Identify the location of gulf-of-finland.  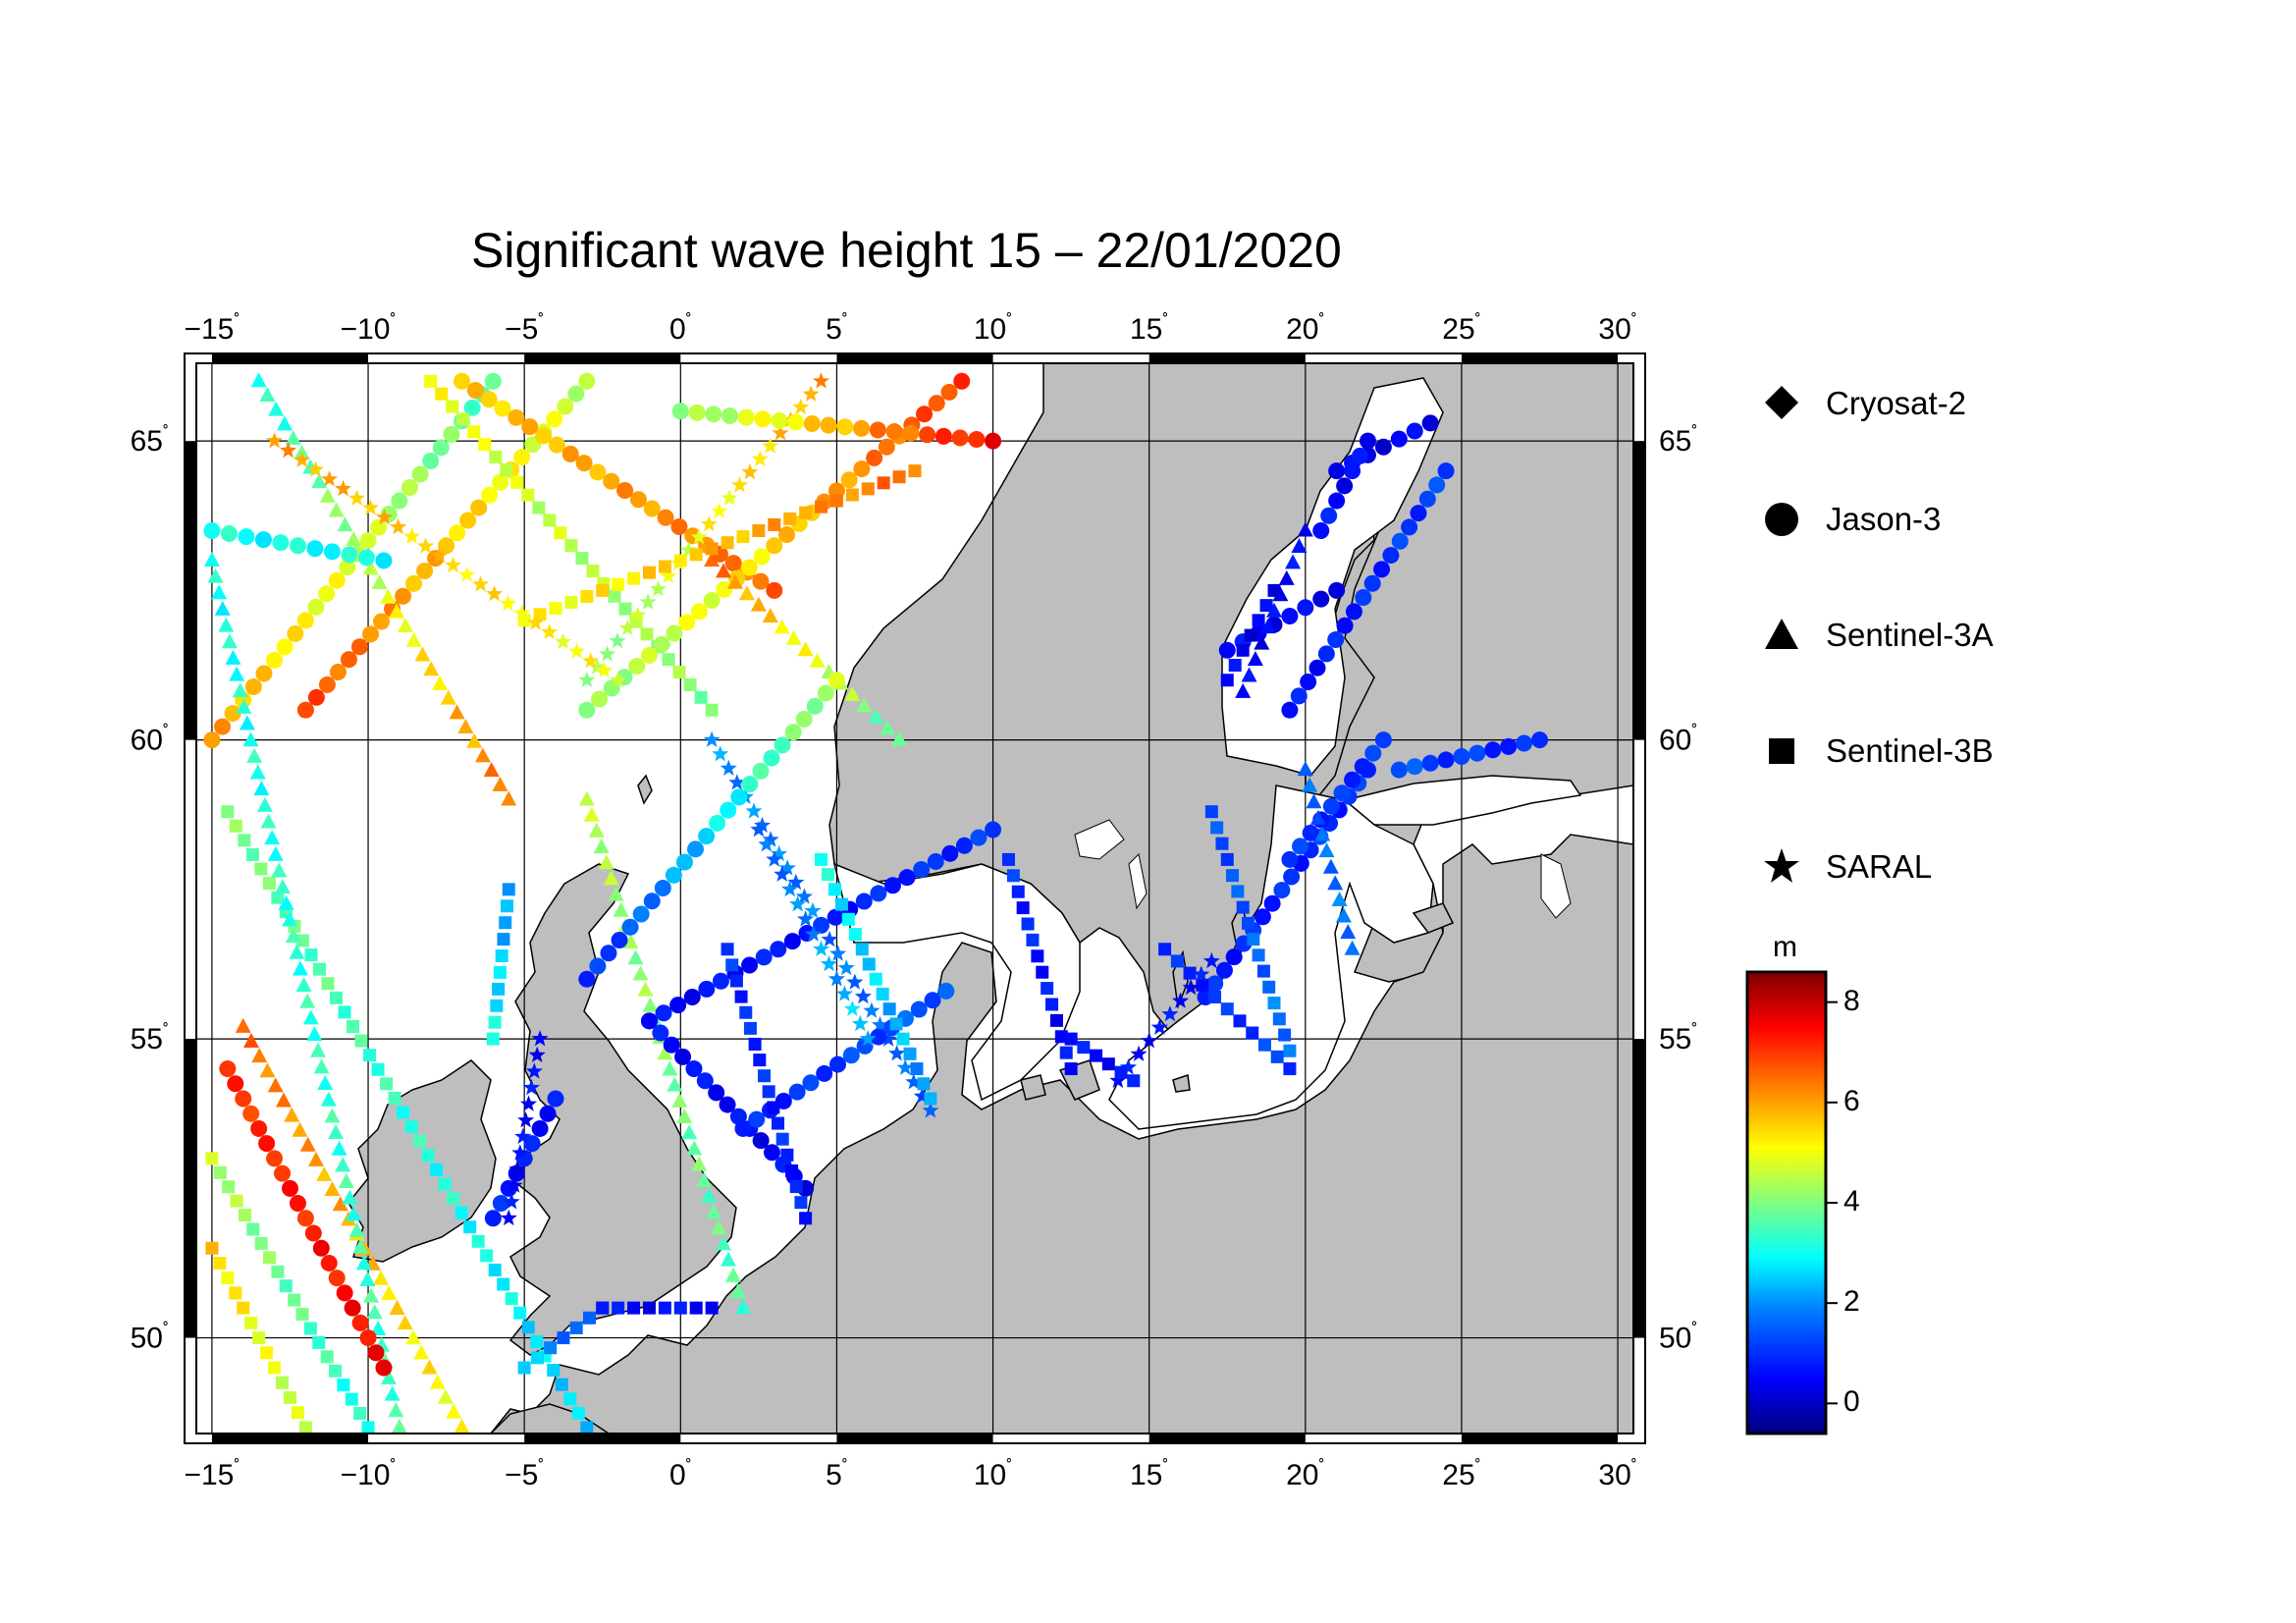
(1462, 800).